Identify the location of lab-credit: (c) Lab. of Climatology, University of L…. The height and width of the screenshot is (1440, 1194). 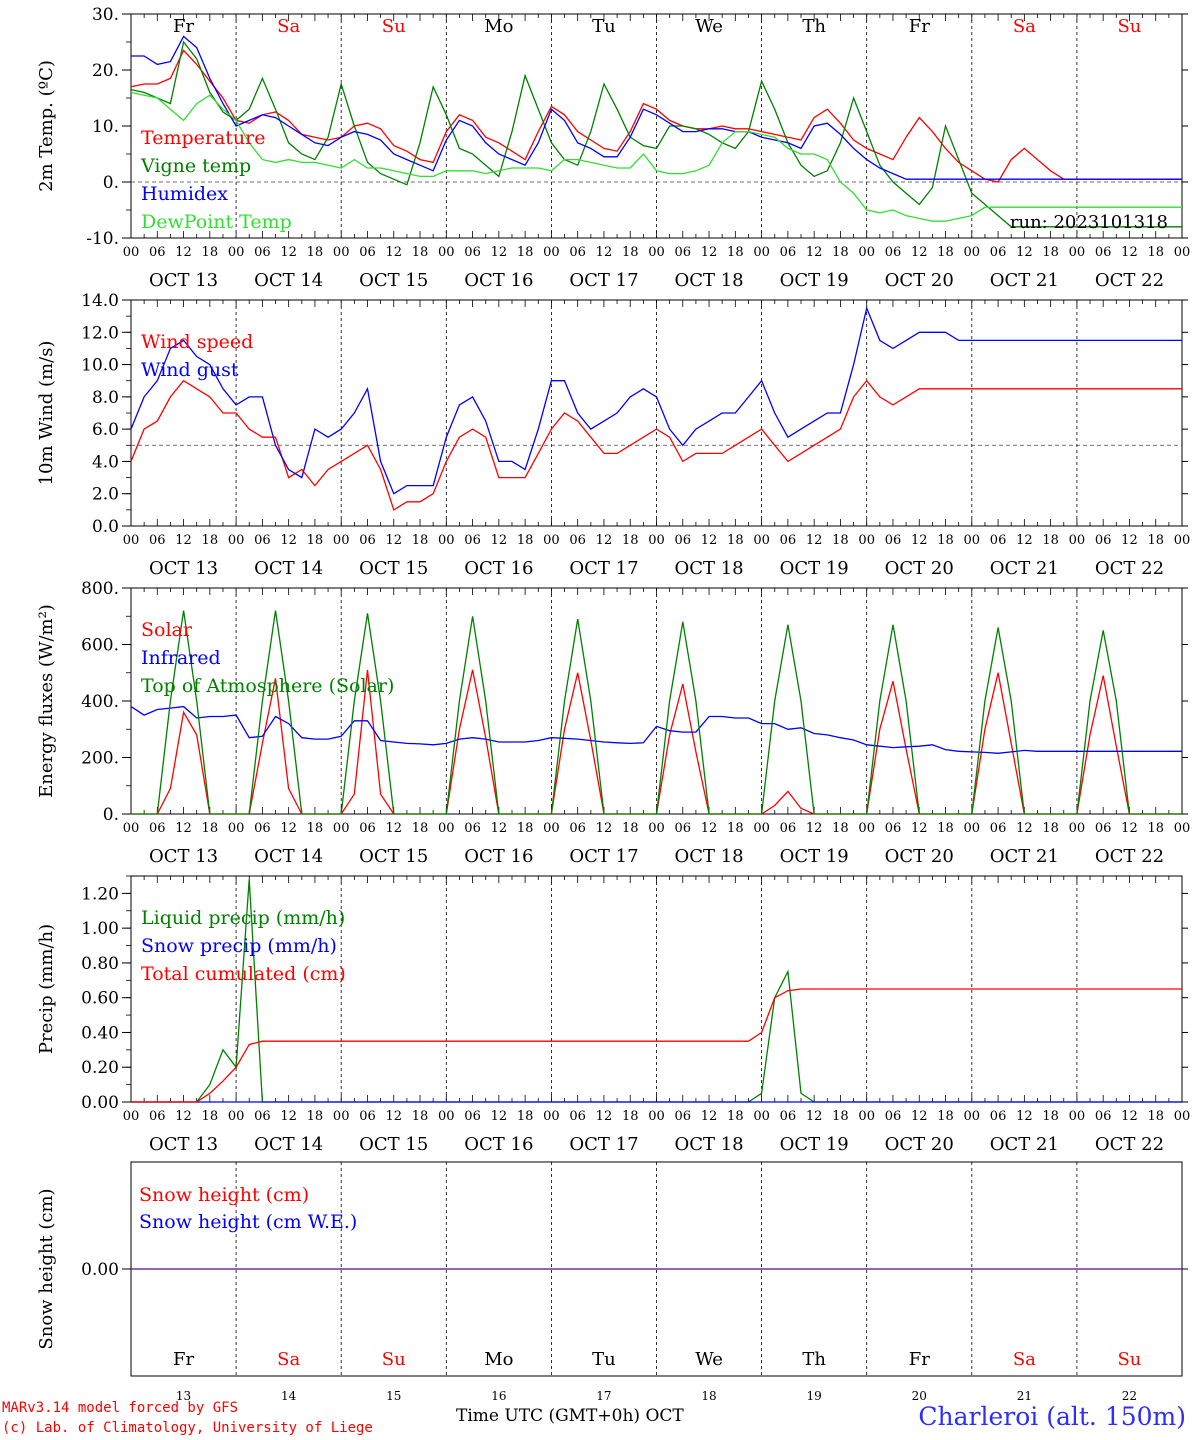
(187, 1428).